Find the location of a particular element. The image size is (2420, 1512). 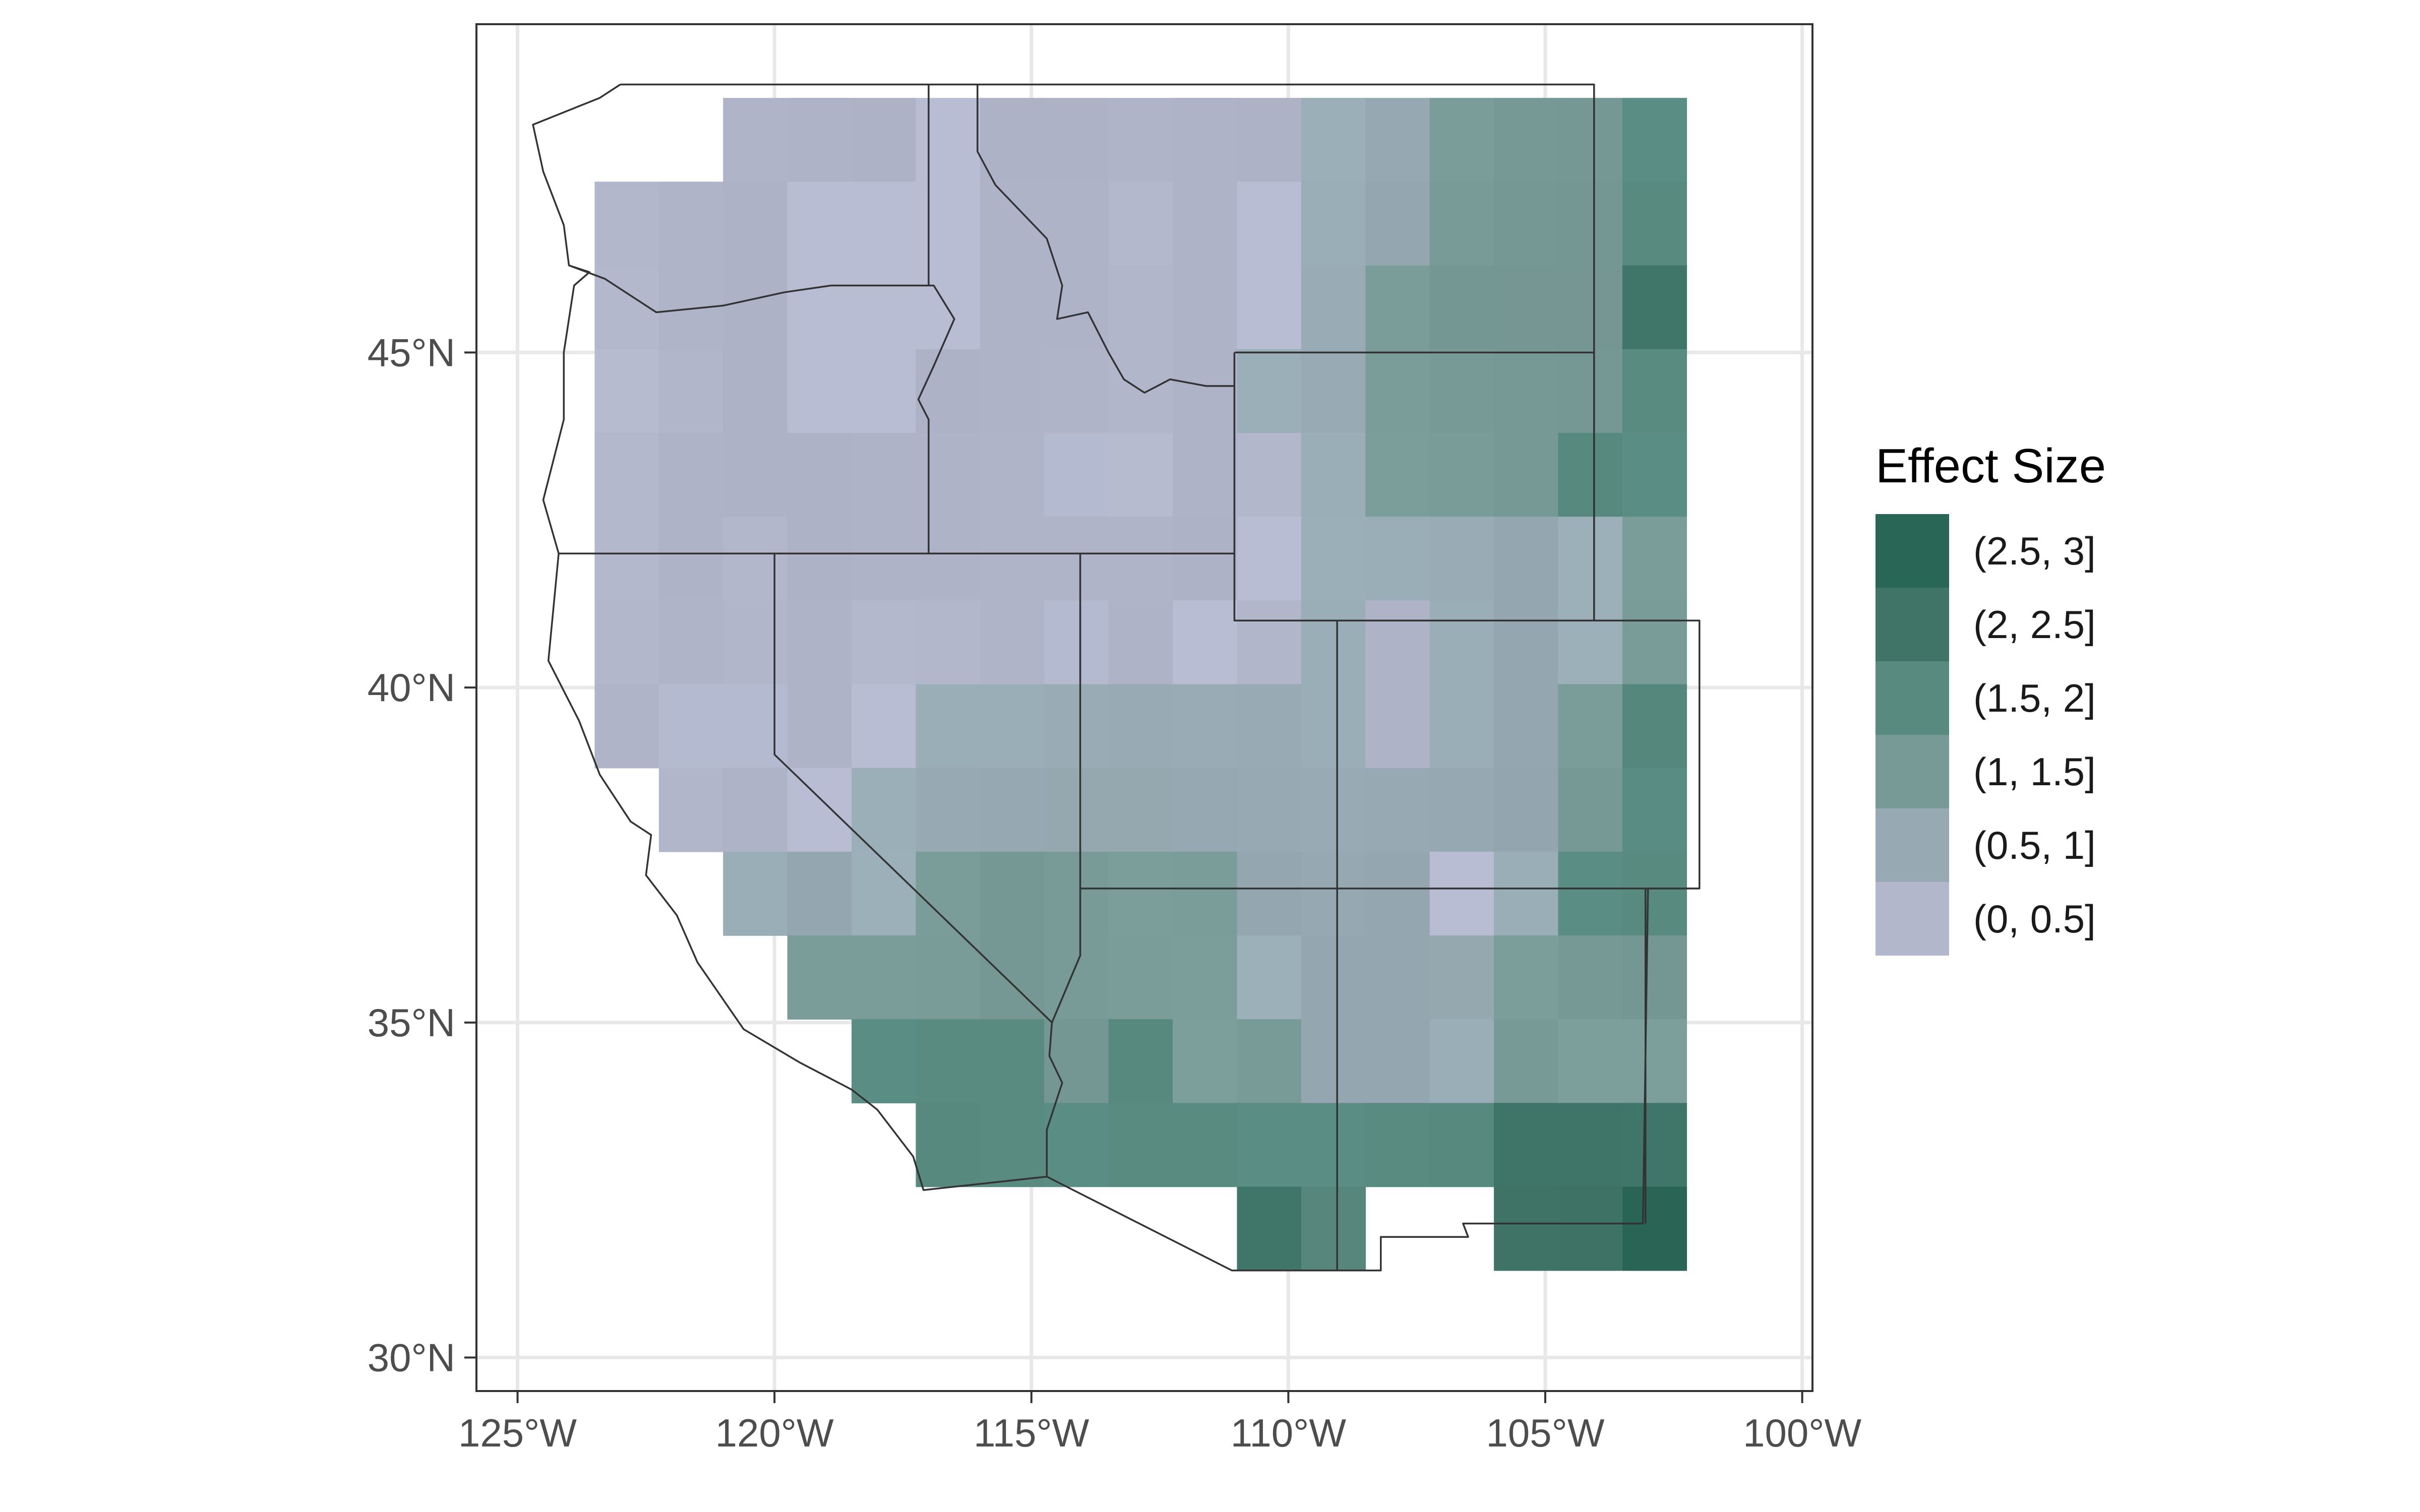

legend-label: (0, 0.5] is located at coordinates (2034, 918).